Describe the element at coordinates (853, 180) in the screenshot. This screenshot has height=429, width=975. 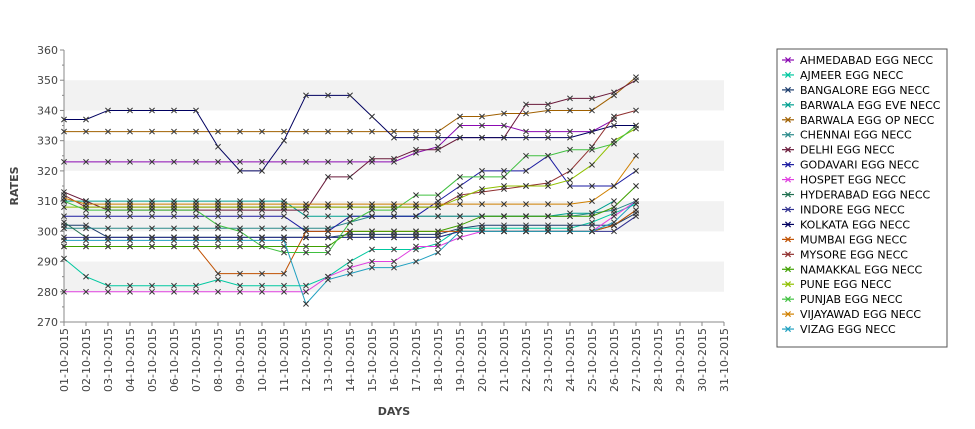
I see `legend-label: HOSPET EGG NECC` at that location.